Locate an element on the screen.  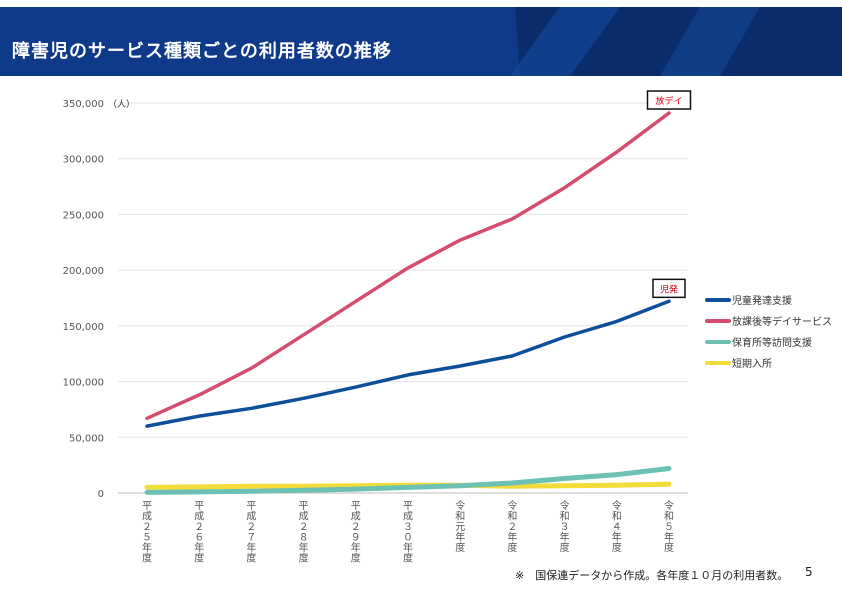
x-tick-label: 平成２８年度 is located at coordinates (304, 533).